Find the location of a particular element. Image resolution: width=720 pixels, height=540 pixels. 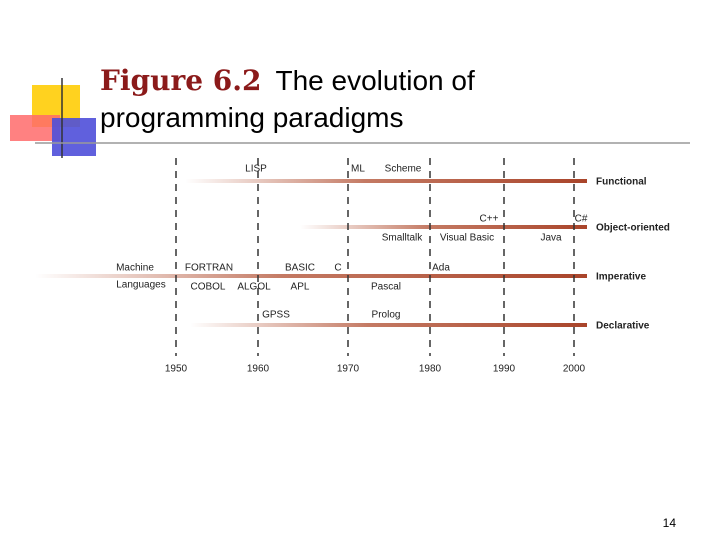

decoration is located at coordinates (350, 118).